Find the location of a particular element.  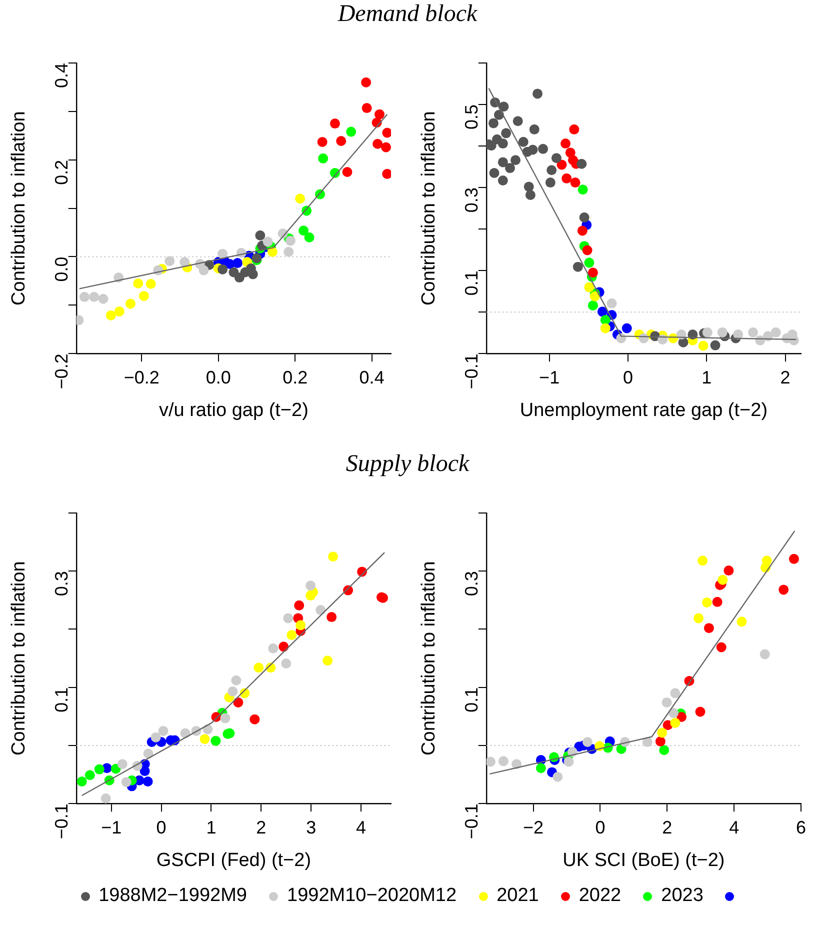

chart-title: Demand block is located at coordinates (407, 14).